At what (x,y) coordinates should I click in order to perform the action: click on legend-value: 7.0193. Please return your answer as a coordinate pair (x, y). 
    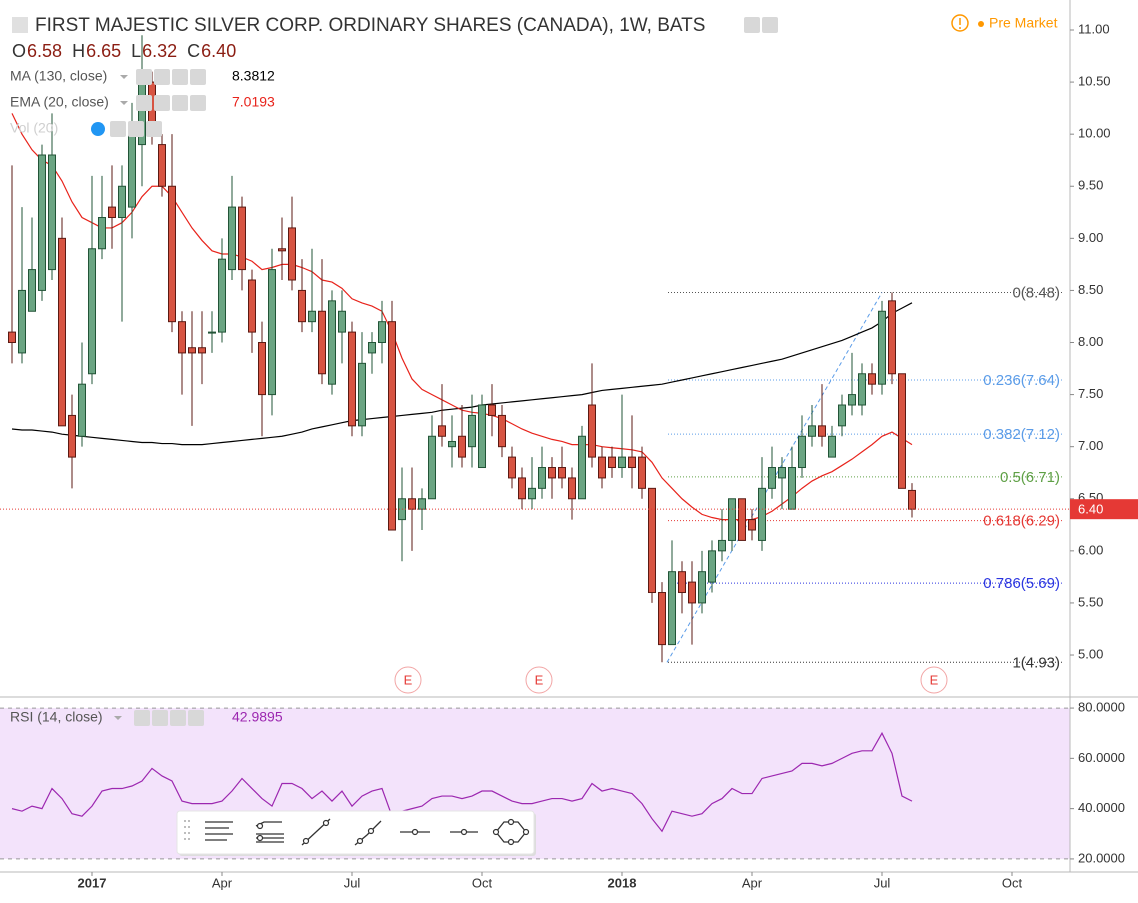
    Looking at the image, I should click on (253, 102).